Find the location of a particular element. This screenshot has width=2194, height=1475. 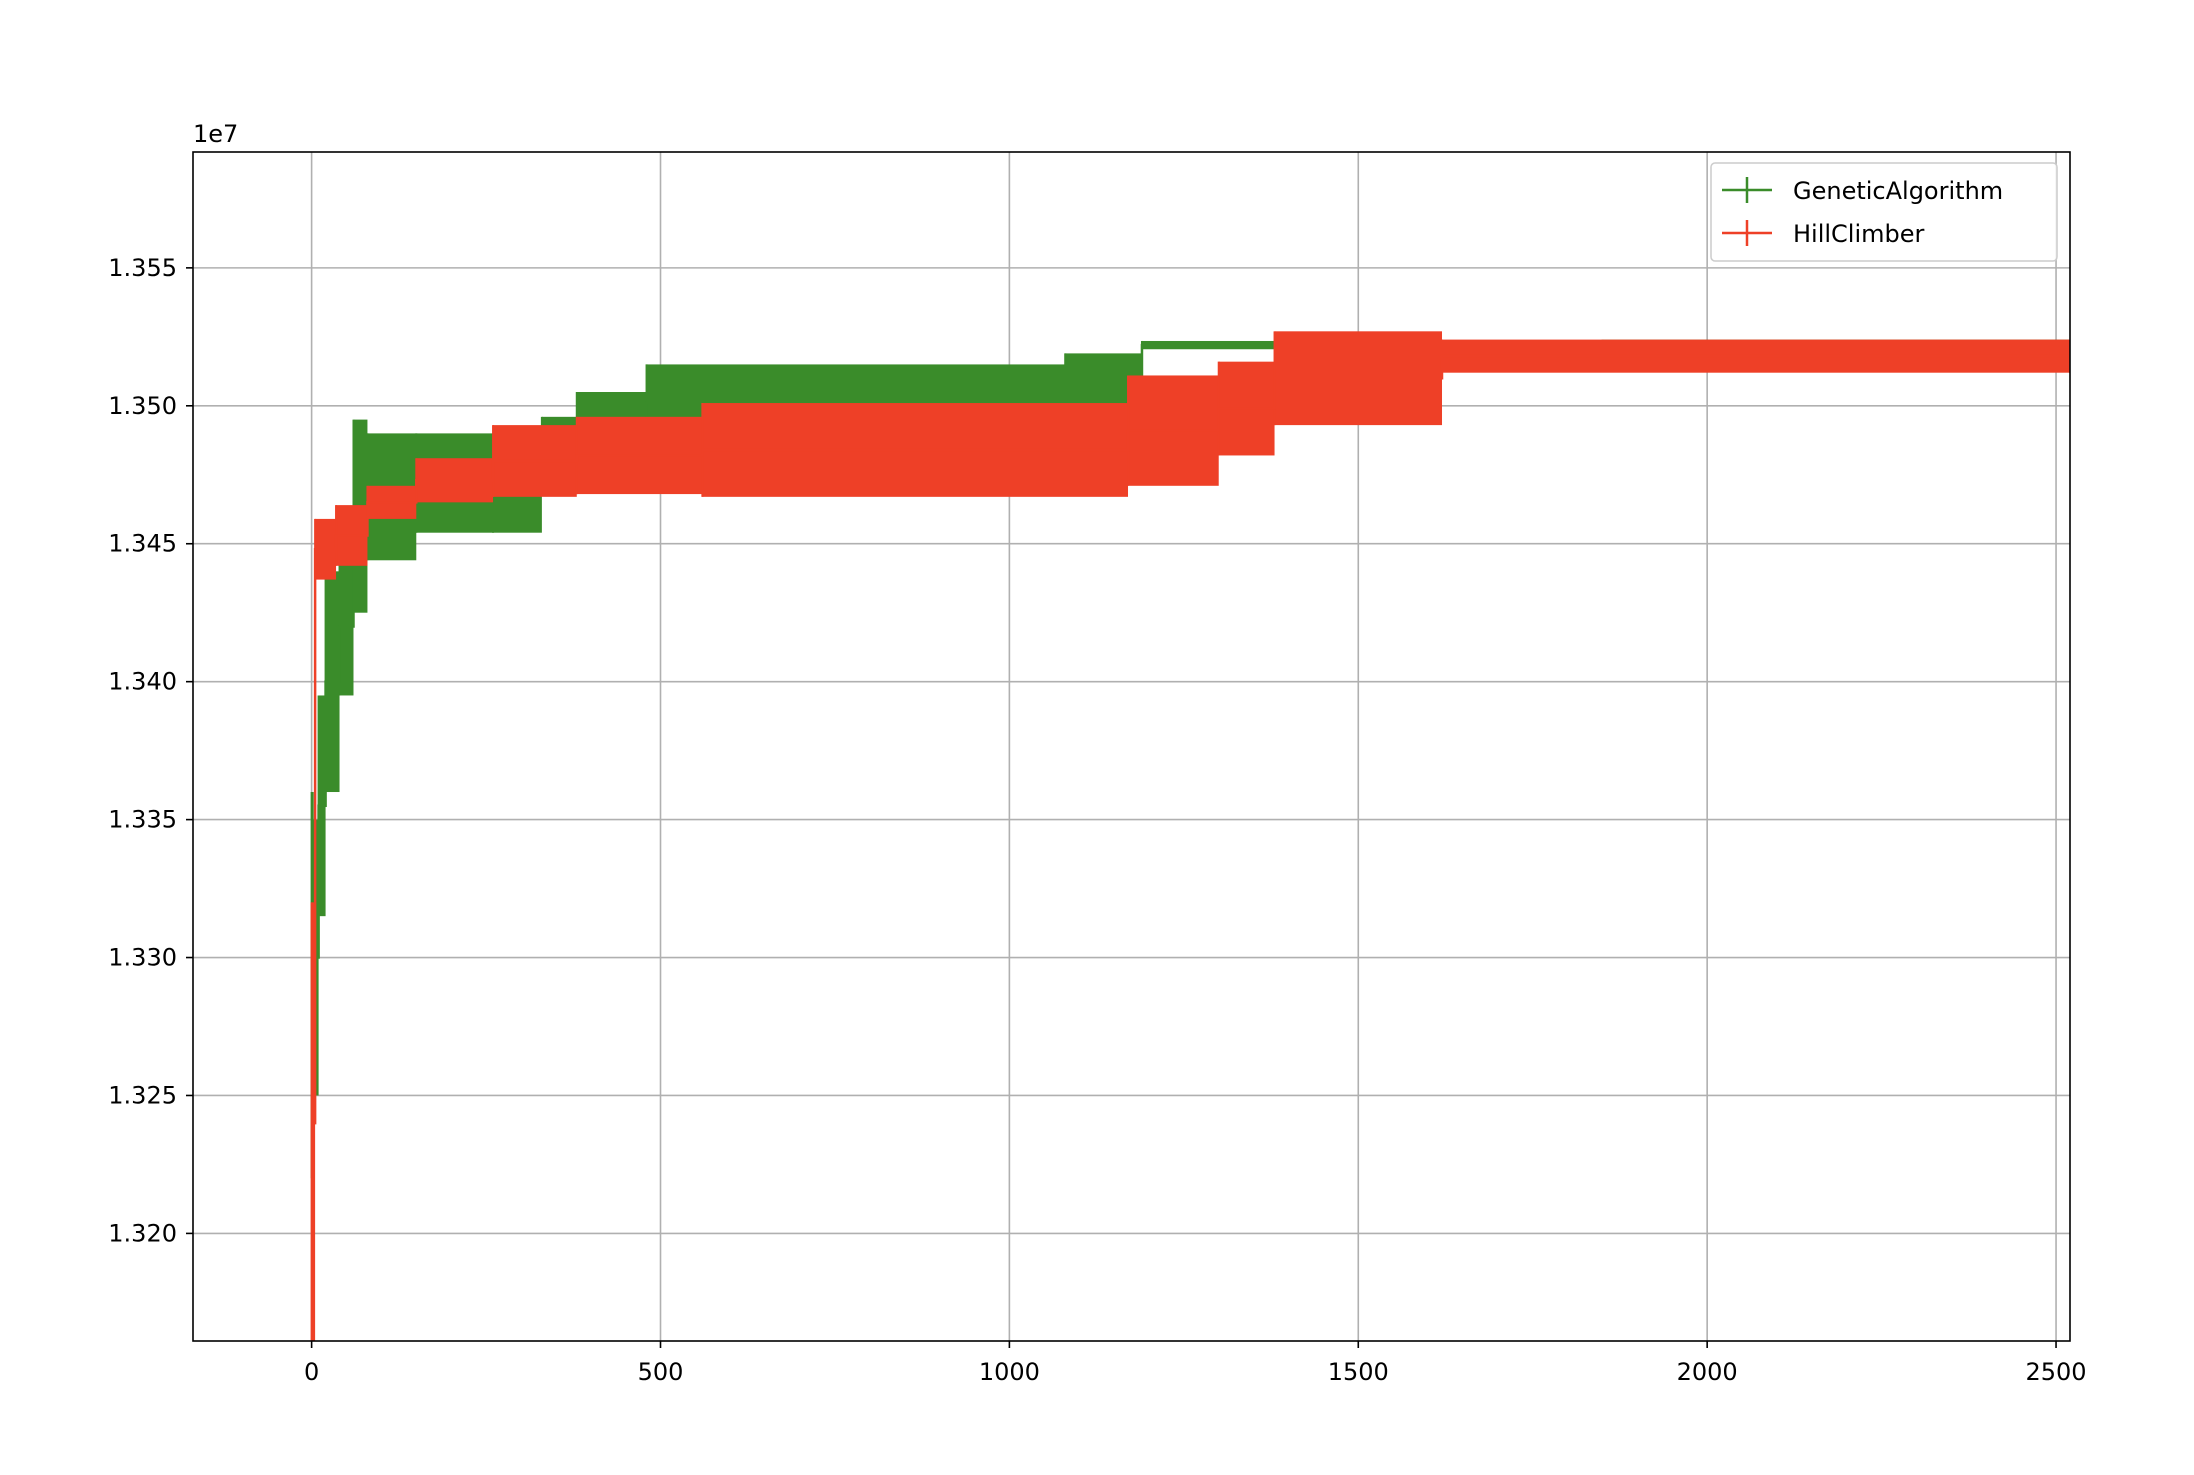

y-tick-label: 1.345 is located at coordinates (142, 544).